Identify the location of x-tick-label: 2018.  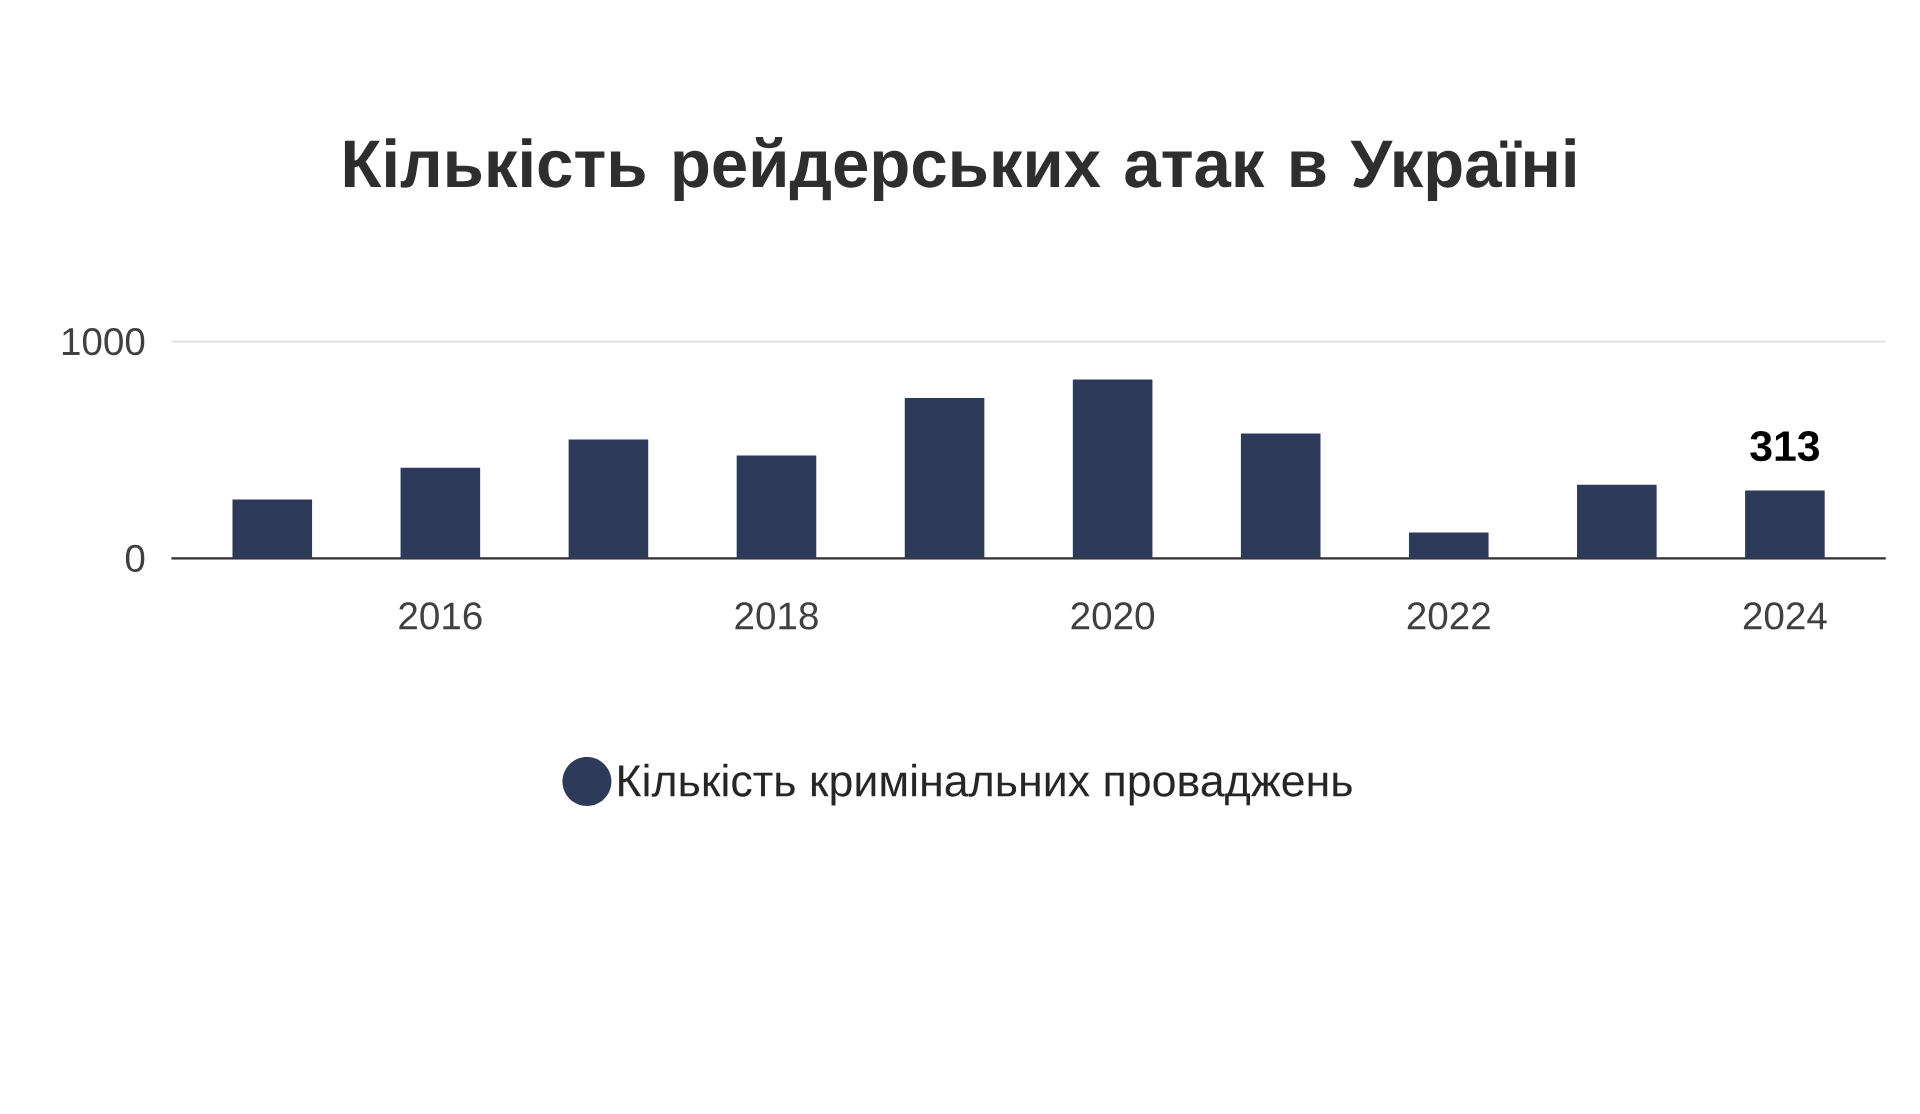
(776, 616).